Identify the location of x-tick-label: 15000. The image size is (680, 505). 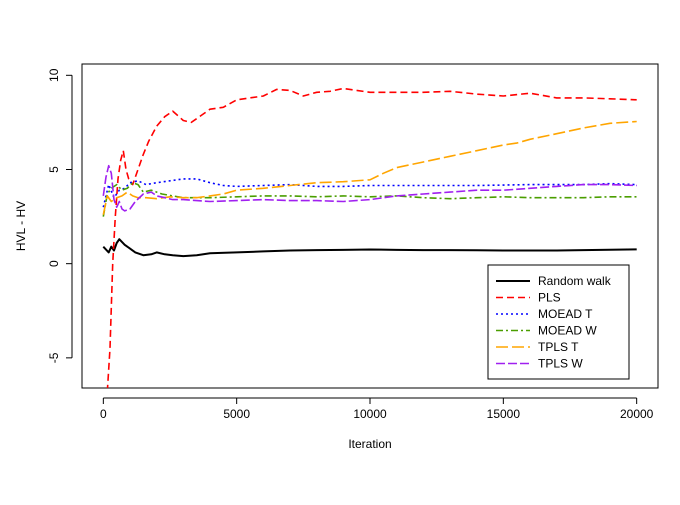
(504, 414).